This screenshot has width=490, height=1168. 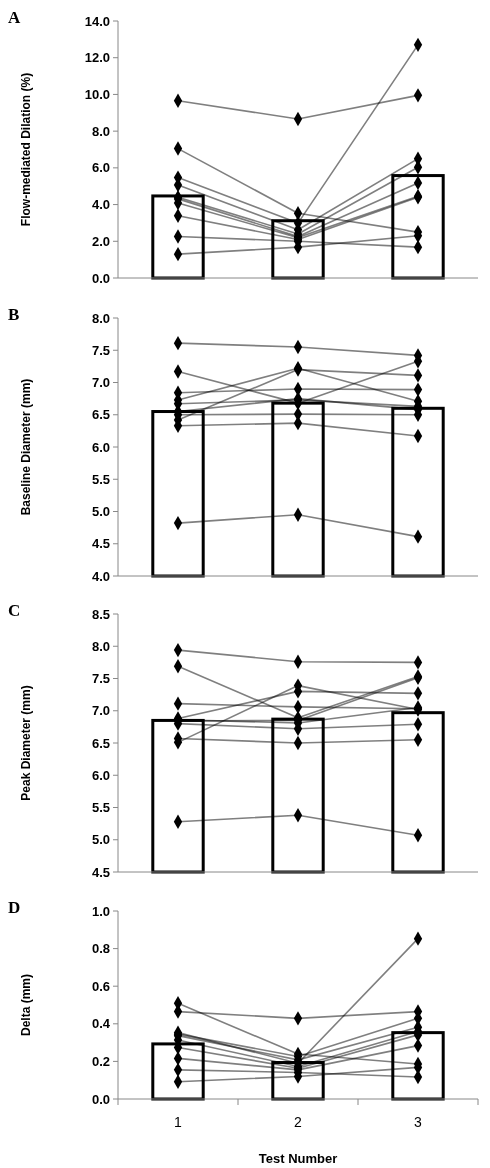 I want to click on y-axis-title: Delta (mm), so click(x=26, y=1005).